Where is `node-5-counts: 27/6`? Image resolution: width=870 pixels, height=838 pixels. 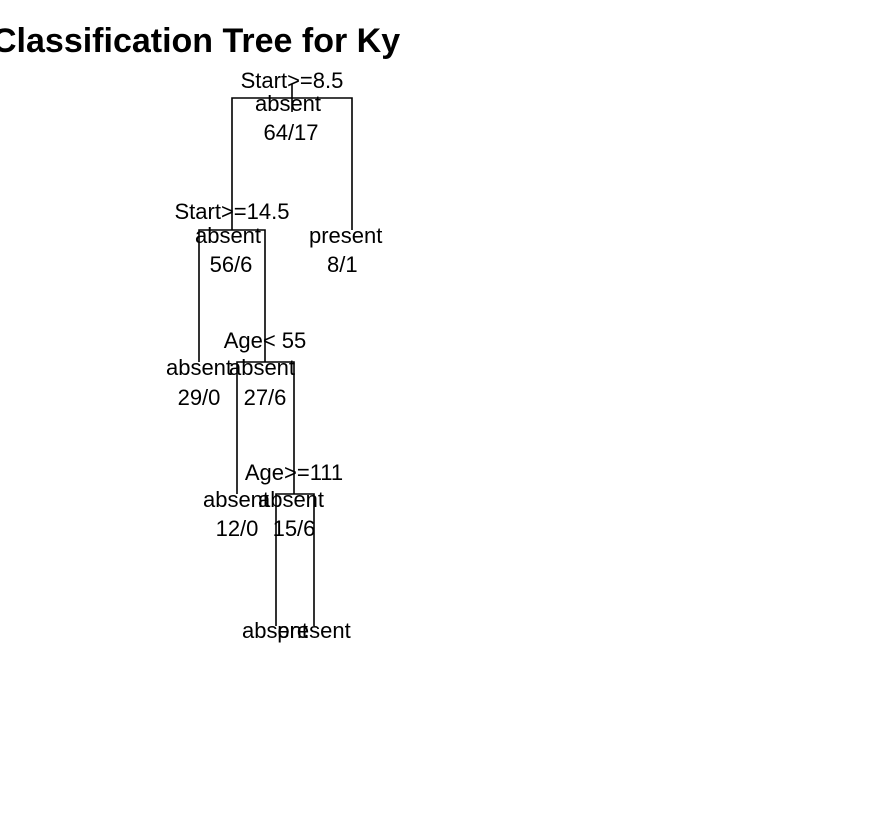
node-5-counts: 27/6 is located at coordinates (265, 397).